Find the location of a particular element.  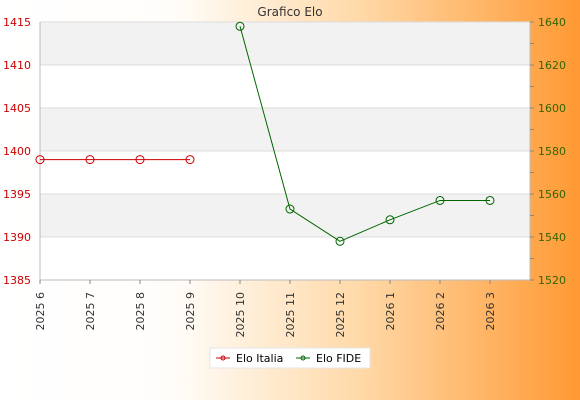

legend-box is located at coordinates (290, 358).